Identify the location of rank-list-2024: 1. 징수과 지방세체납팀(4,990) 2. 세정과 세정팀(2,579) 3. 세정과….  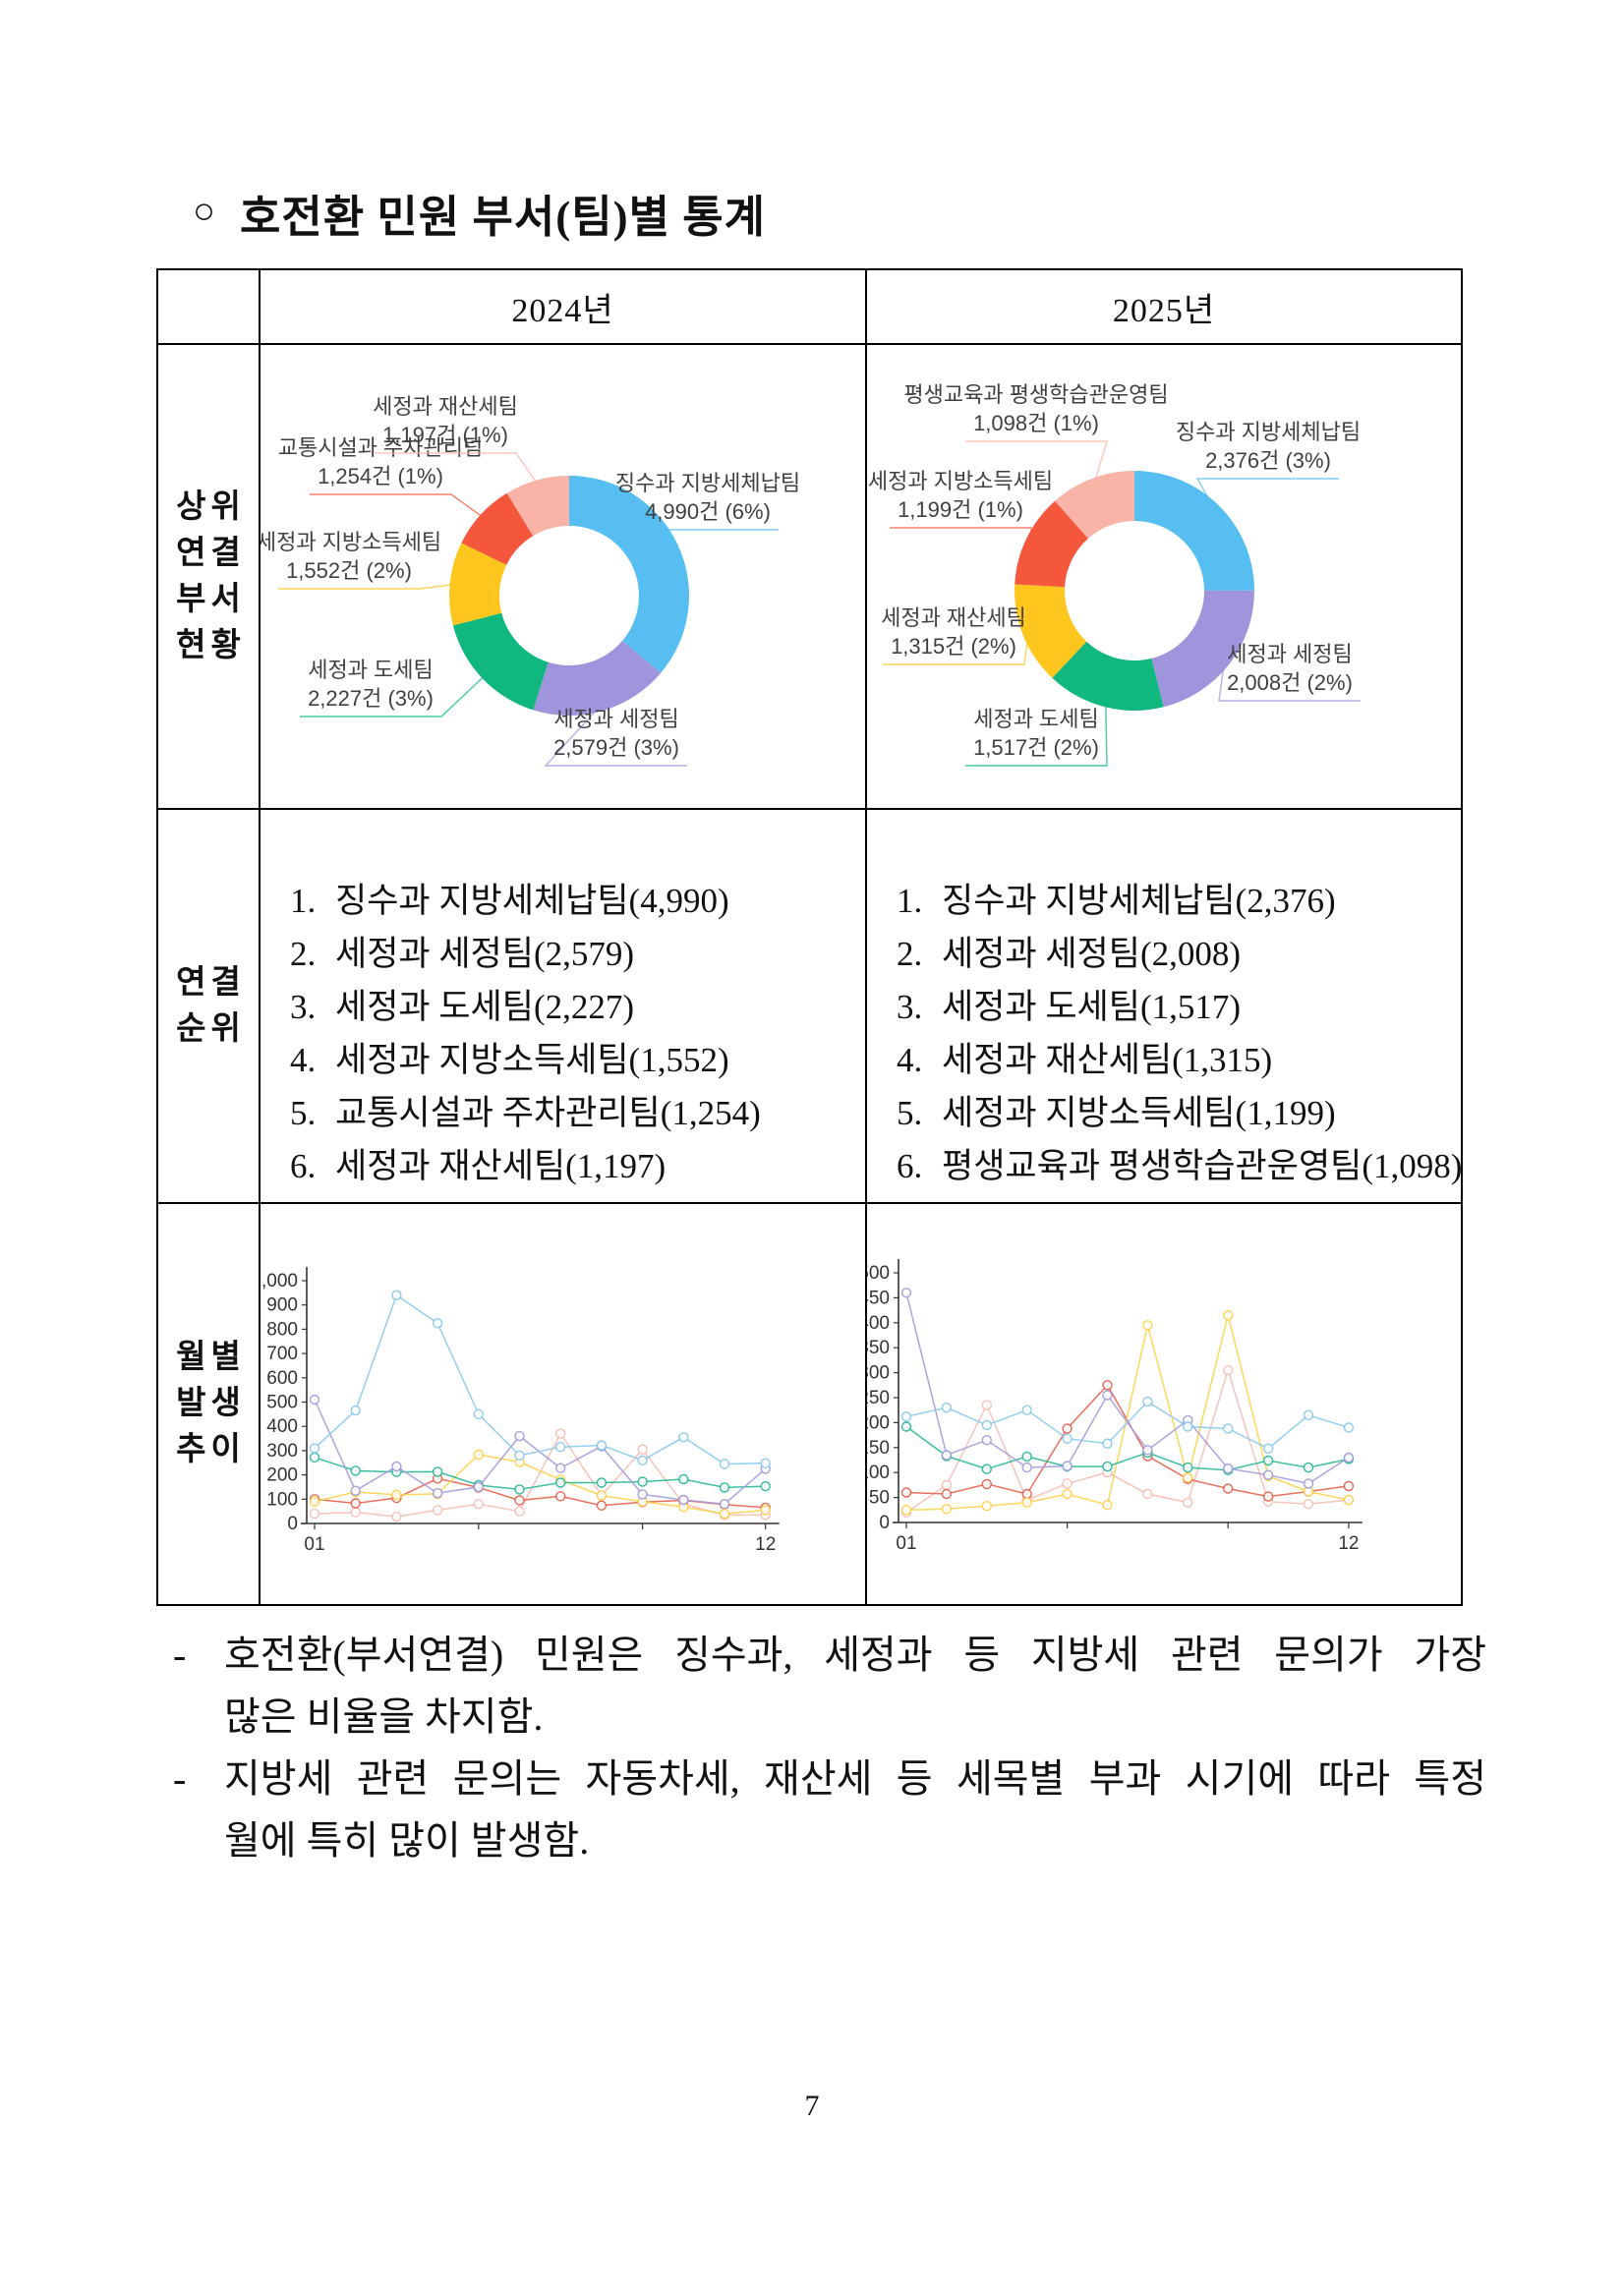
(564, 1007).